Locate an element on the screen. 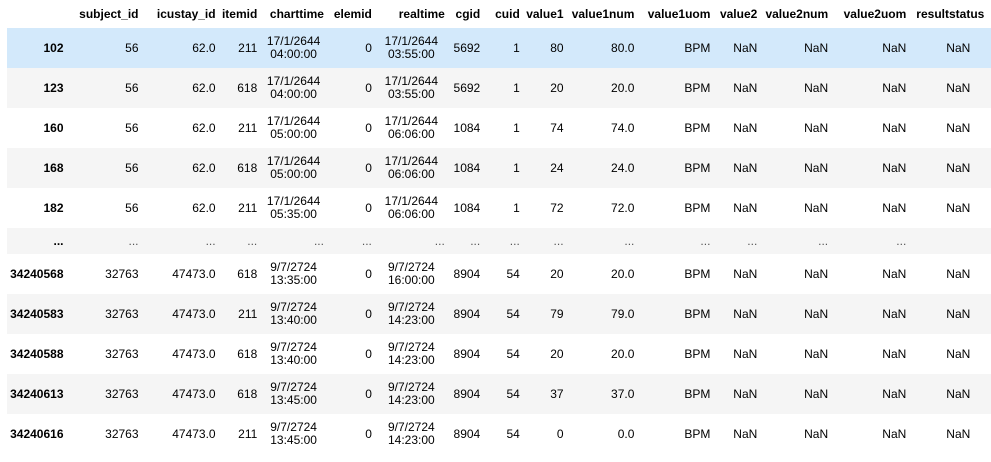 The width and height of the screenshot is (991, 462). cell-value1num: 24.0 is located at coordinates (623, 167).